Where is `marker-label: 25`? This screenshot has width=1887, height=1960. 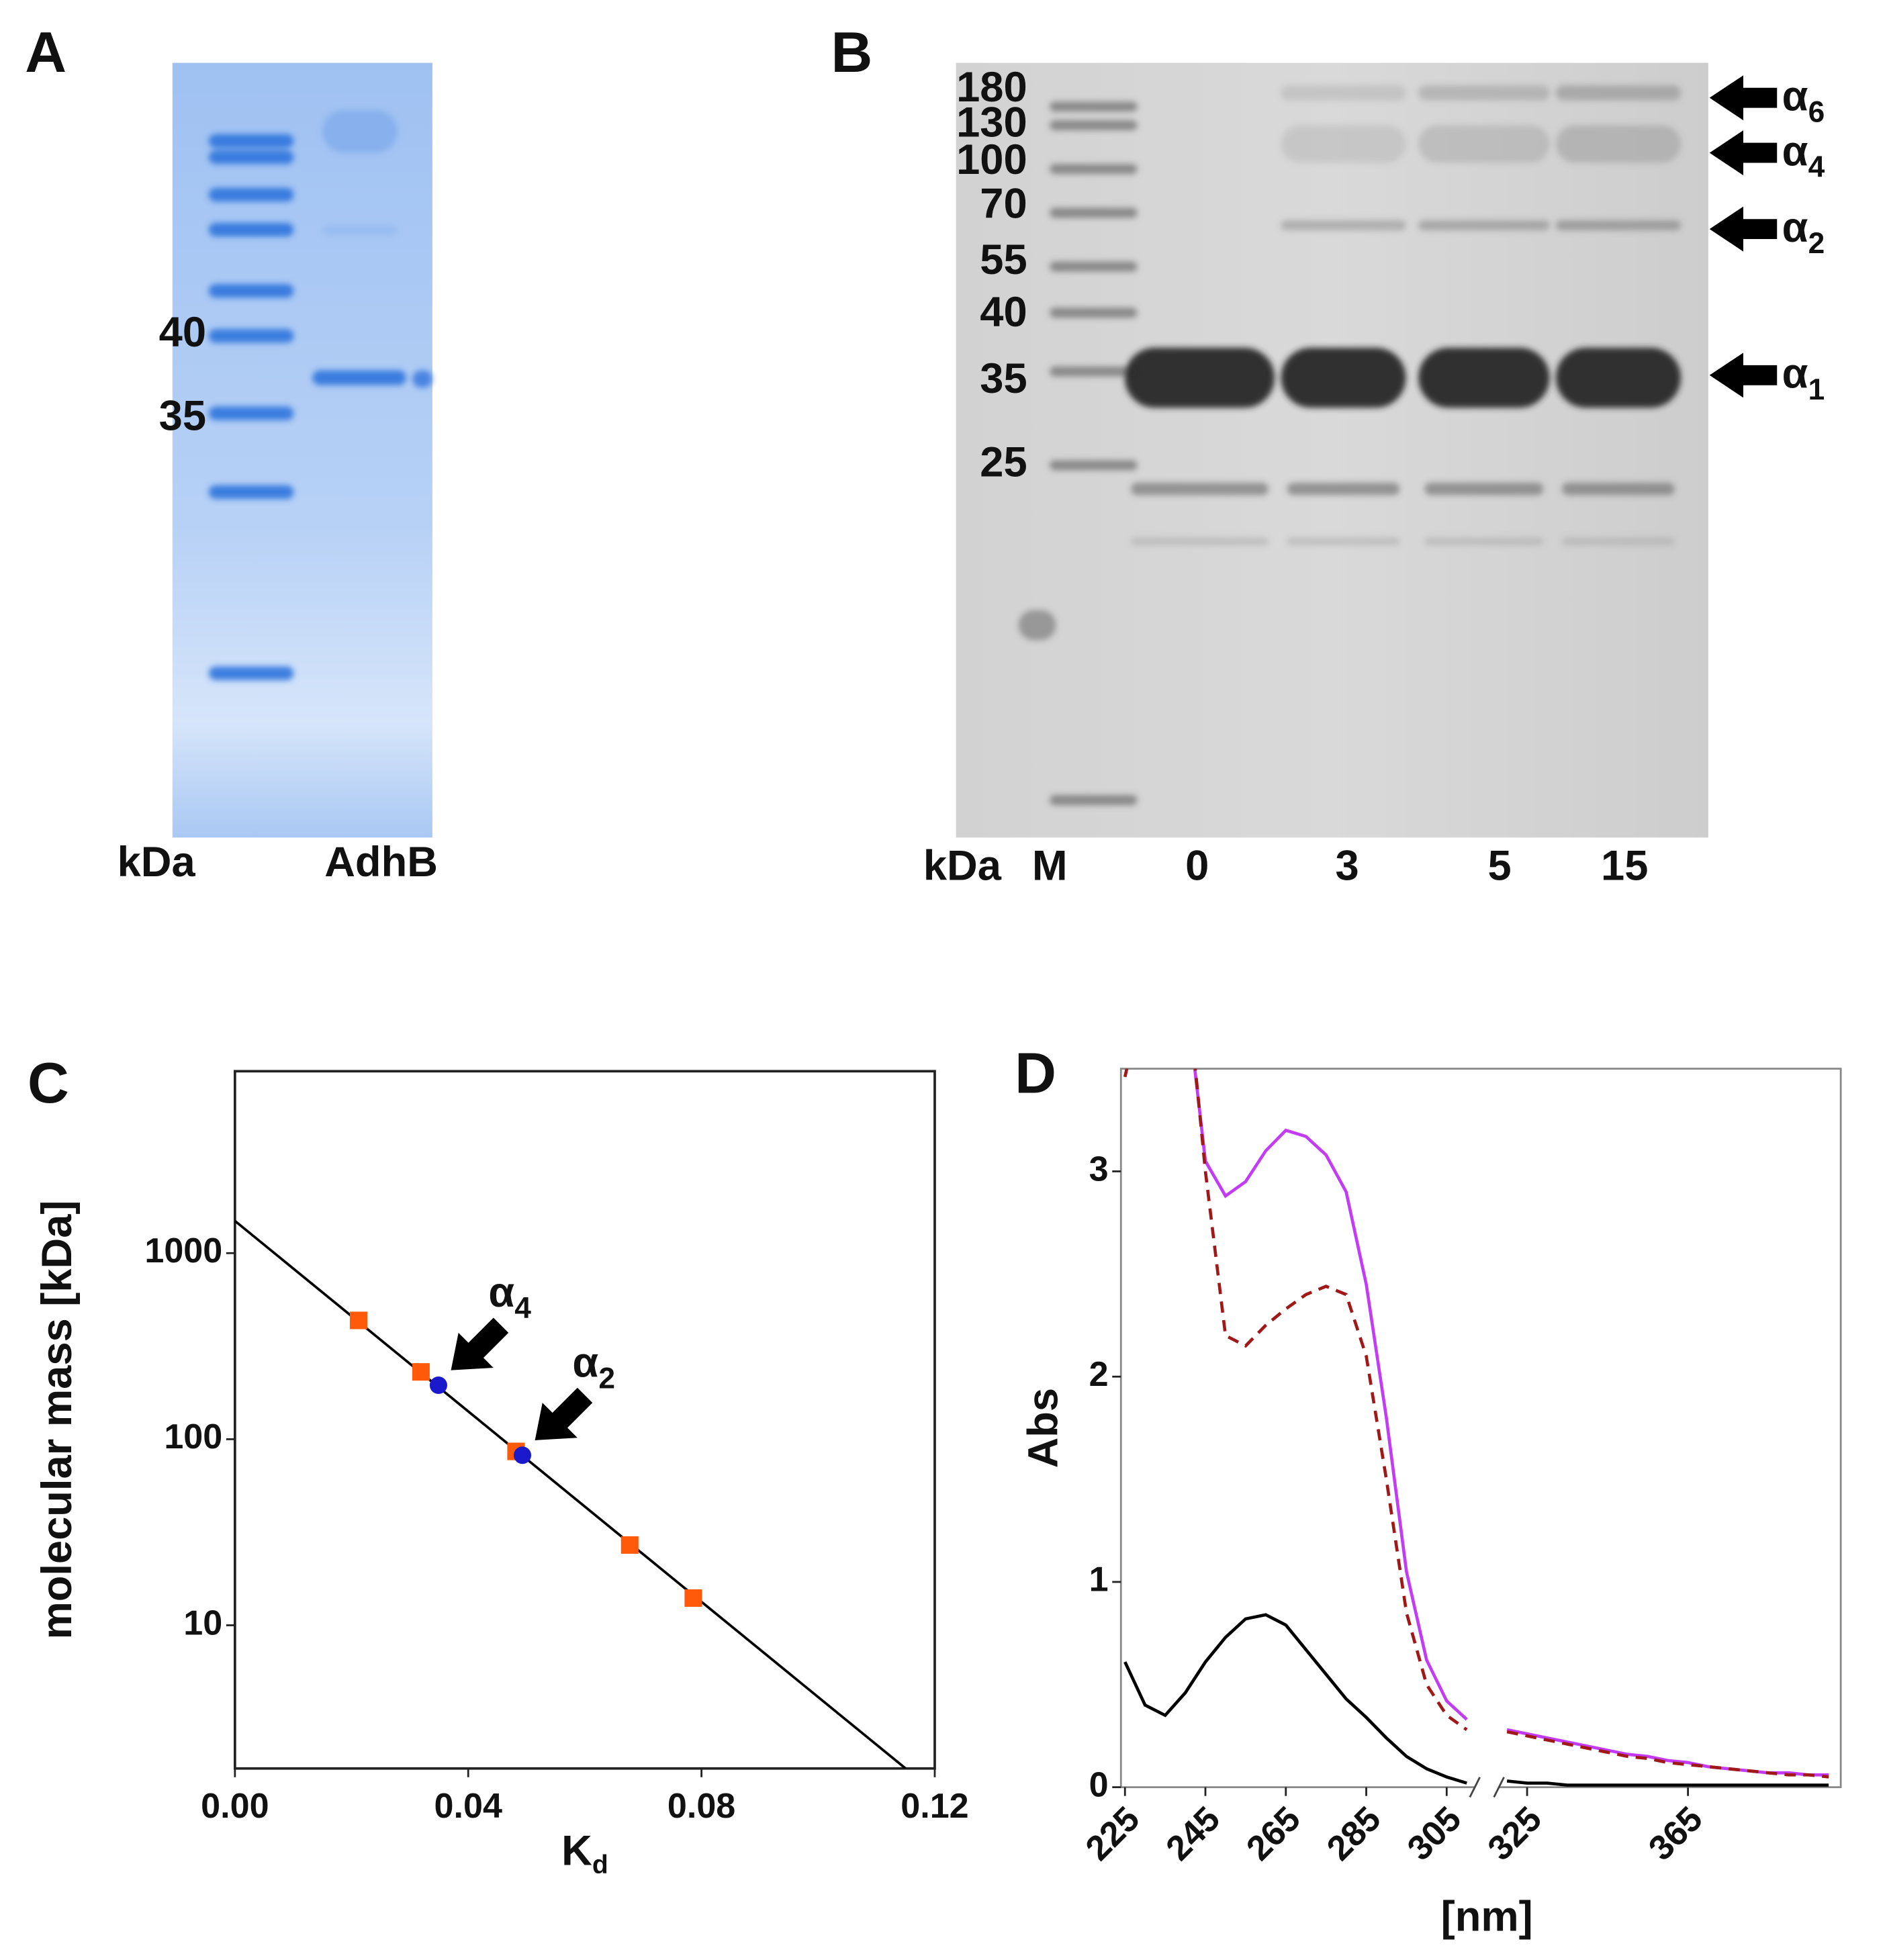 marker-label: 25 is located at coordinates (1004, 463).